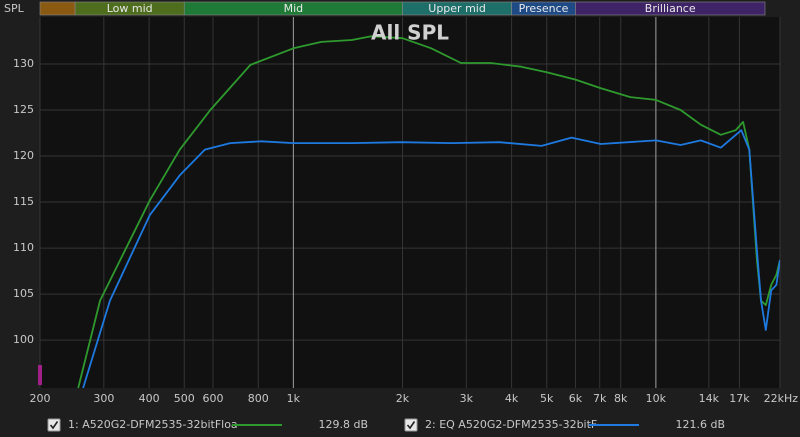 The image size is (800, 437). What do you see at coordinates (709, 398) in the screenshot?
I see `x-tick-label: 14k` at bounding box center [709, 398].